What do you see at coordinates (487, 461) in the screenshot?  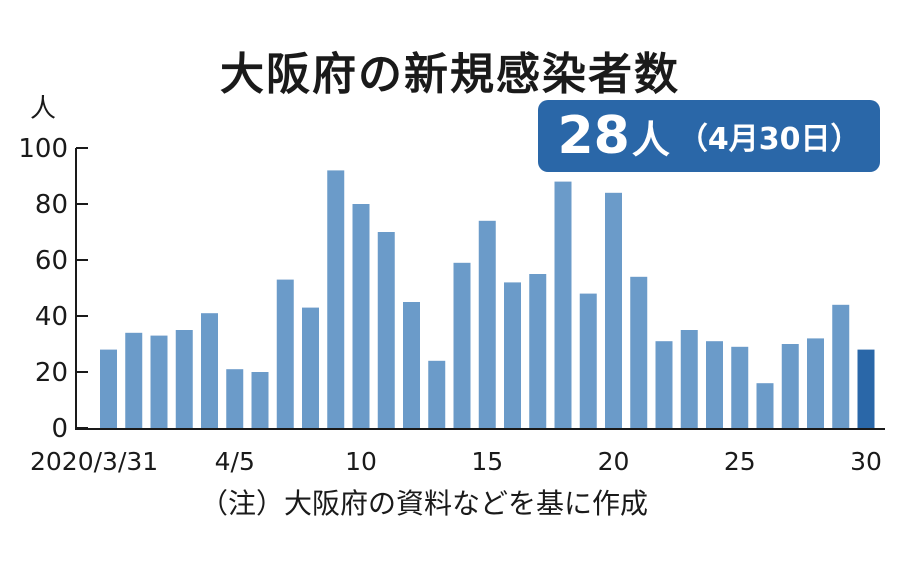 I see `x-tick-label: 15` at bounding box center [487, 461].